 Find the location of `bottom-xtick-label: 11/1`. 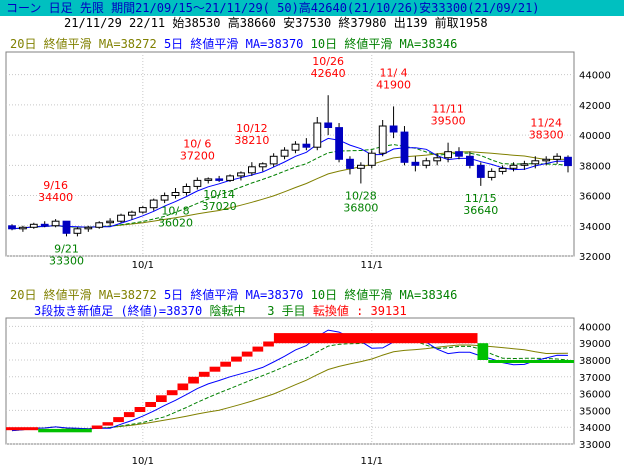

bottom-xtick-label: 11/1 is located at coordinates (372, 461).